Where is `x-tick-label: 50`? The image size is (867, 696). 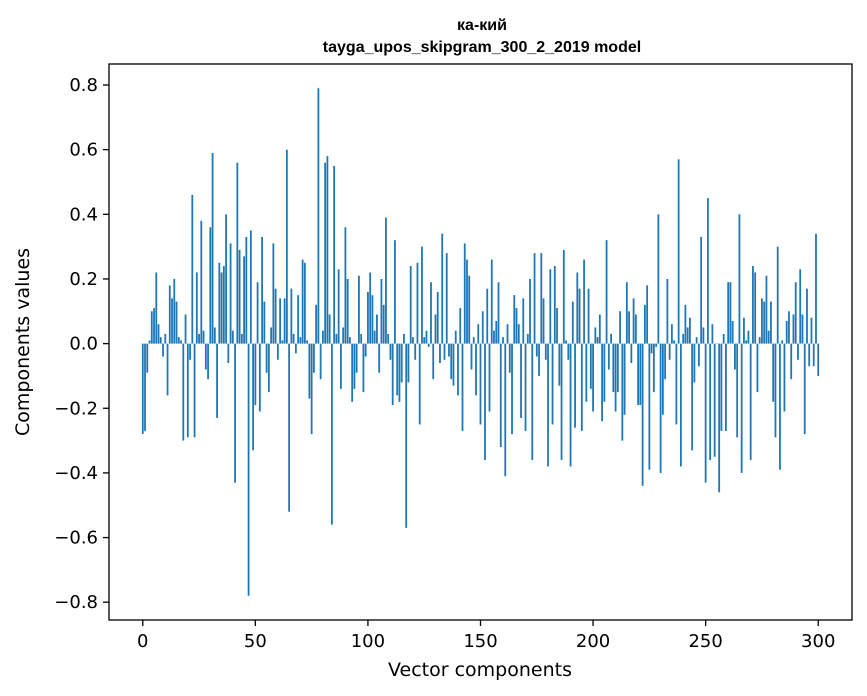 x-tick-label: 50 is located at coordinates (255, 641).